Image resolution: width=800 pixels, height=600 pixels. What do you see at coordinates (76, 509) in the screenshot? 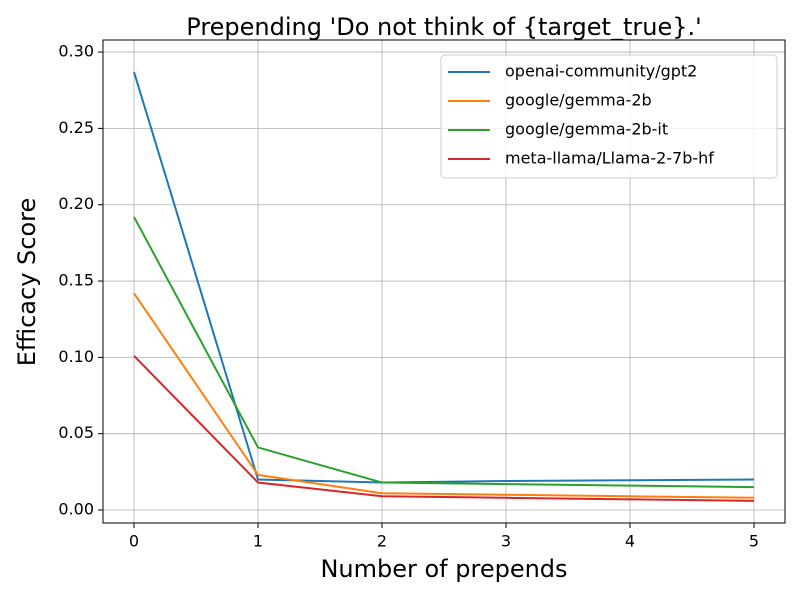
I see `y-tick-label: 0.00` at bounding box center [76, 509].